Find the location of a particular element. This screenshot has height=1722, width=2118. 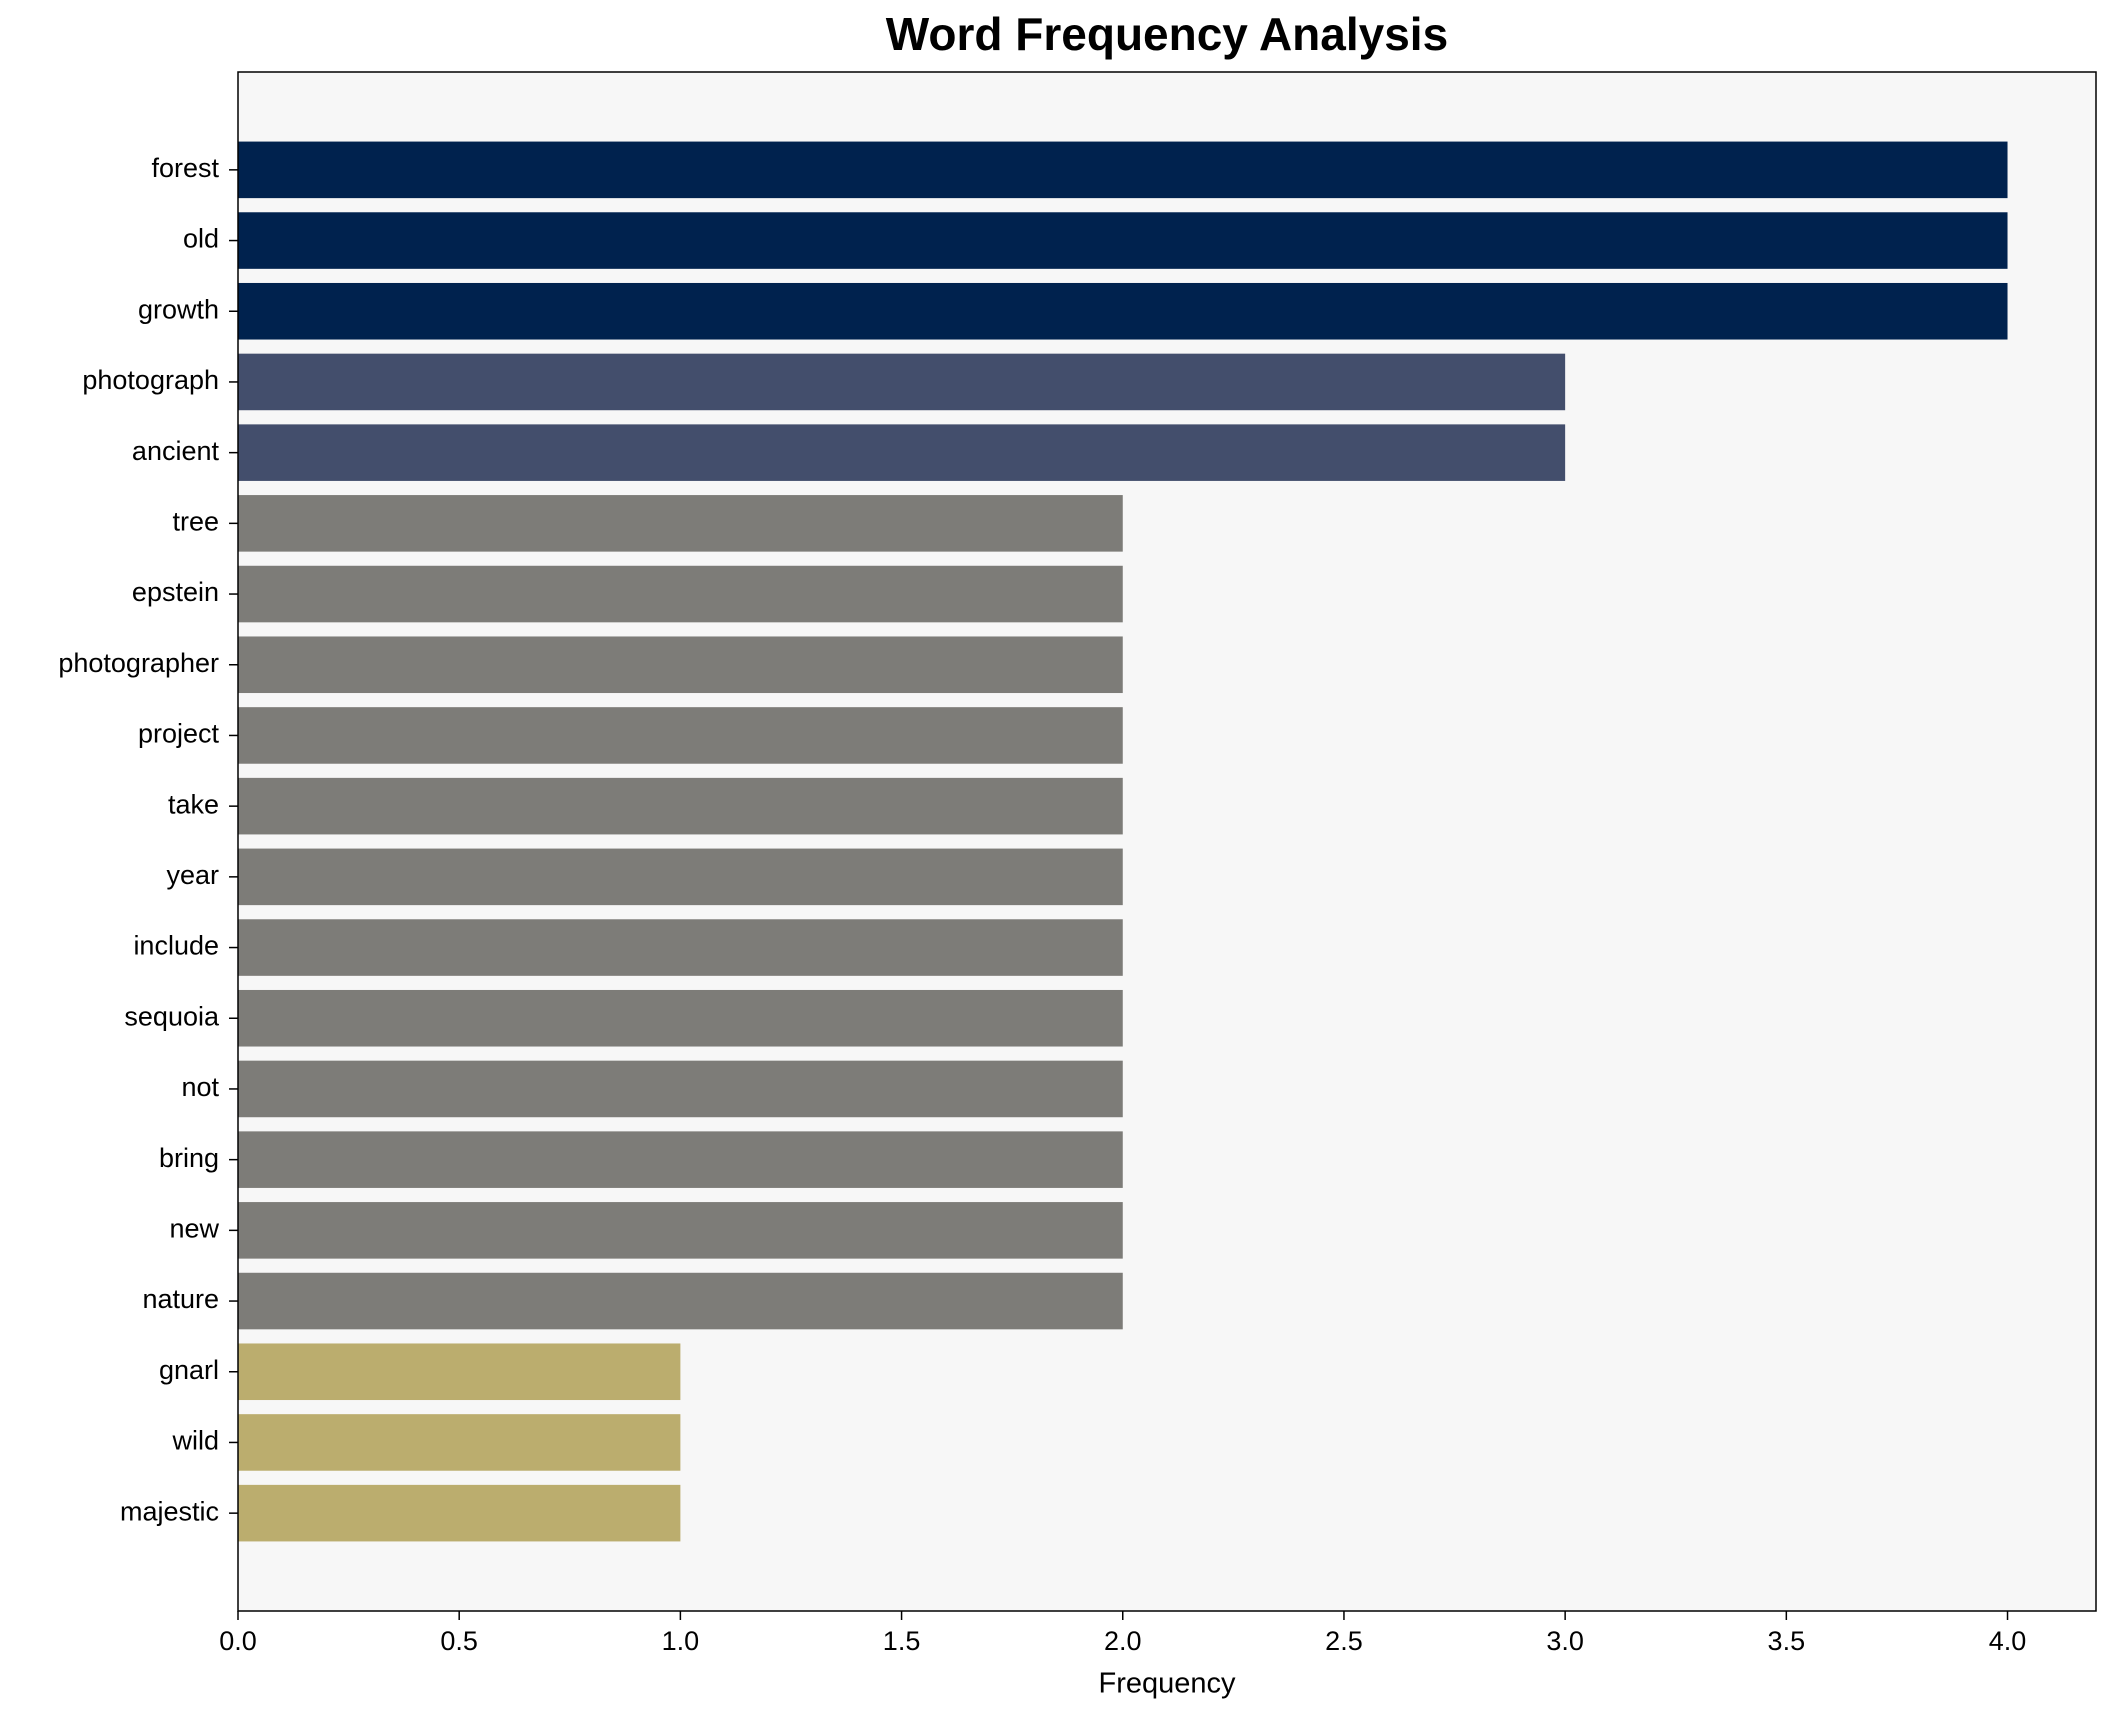

x-tick-label: 0.0 is located at coordinates (238, 1641).